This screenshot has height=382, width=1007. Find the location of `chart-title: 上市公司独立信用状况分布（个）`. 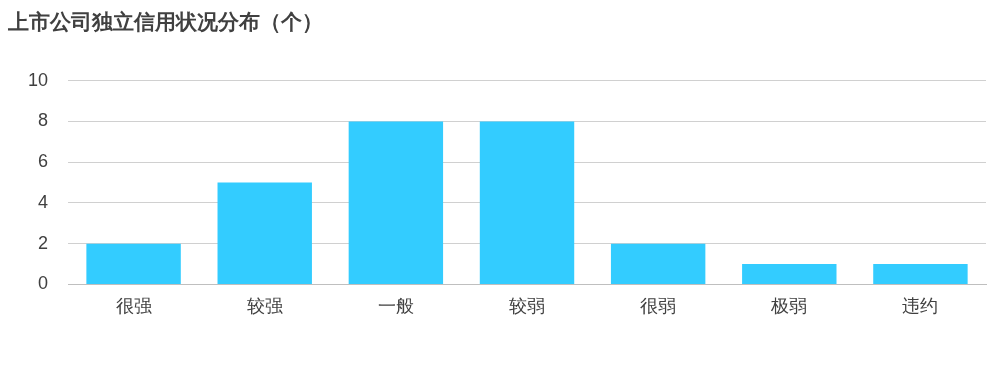

chart-title: 上市公司独立信用状况分布（个） is located at coordinates (166, 22).